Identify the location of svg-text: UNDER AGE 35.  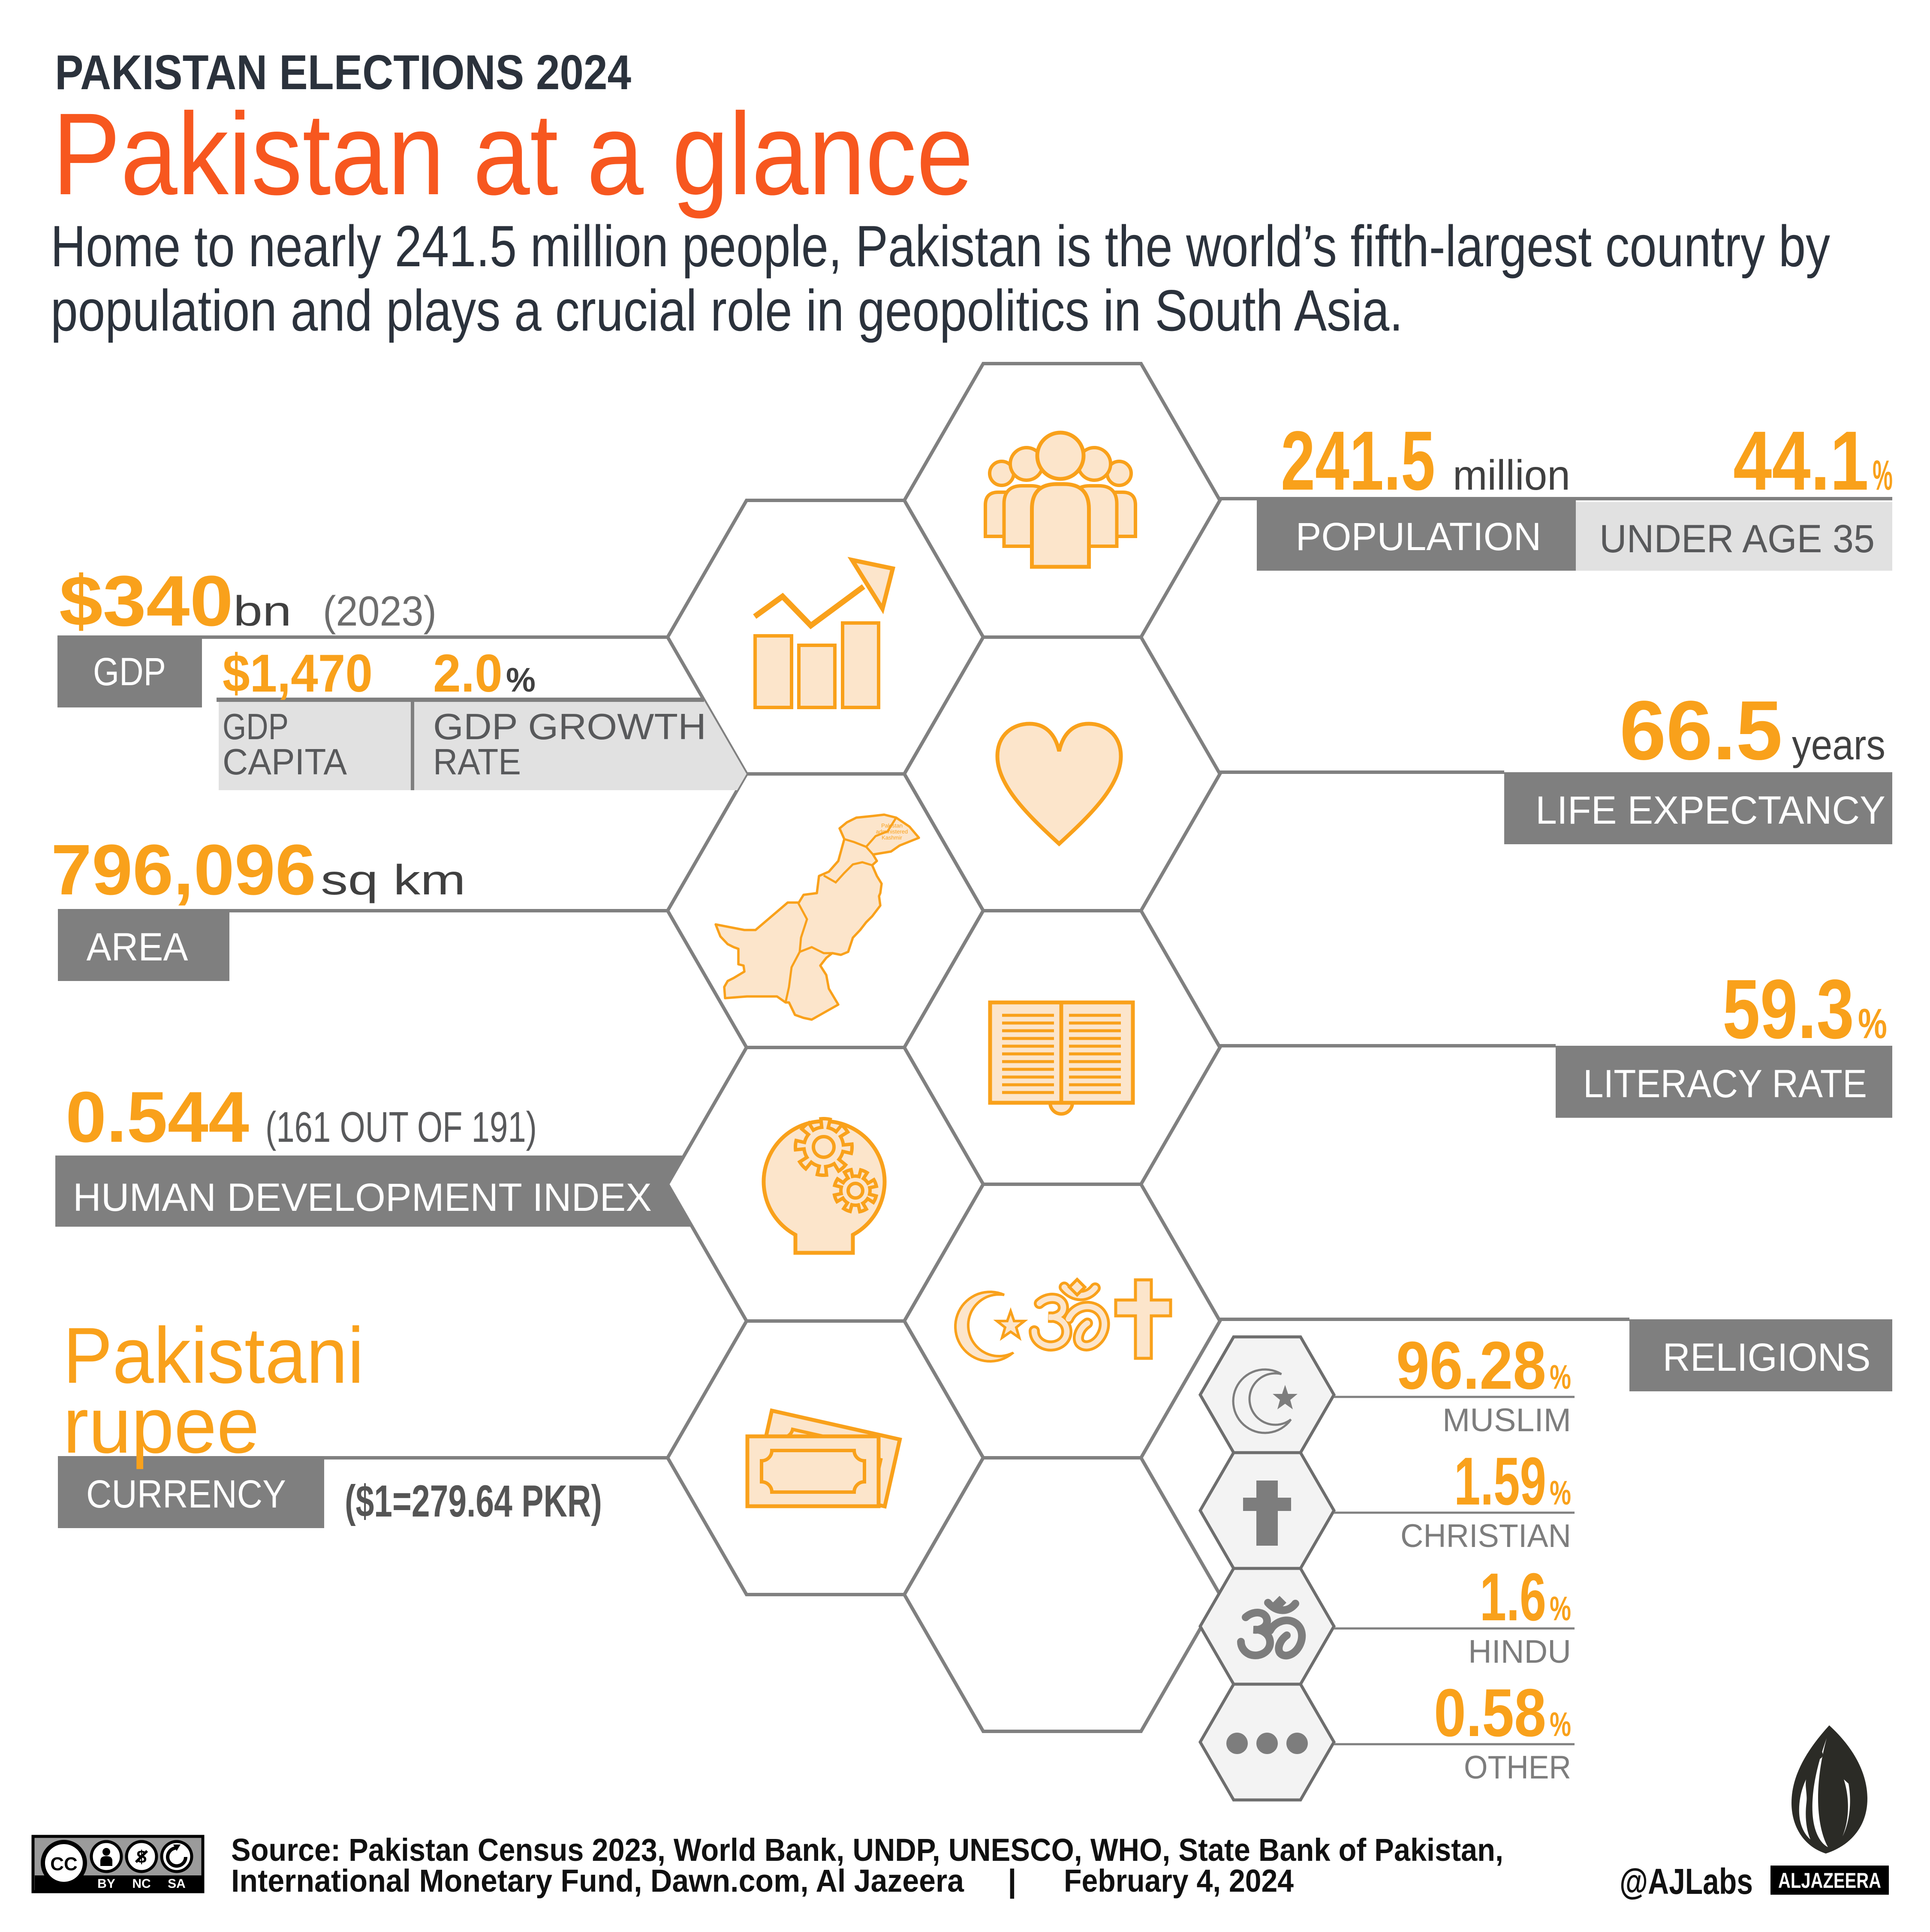
(1737, 539).